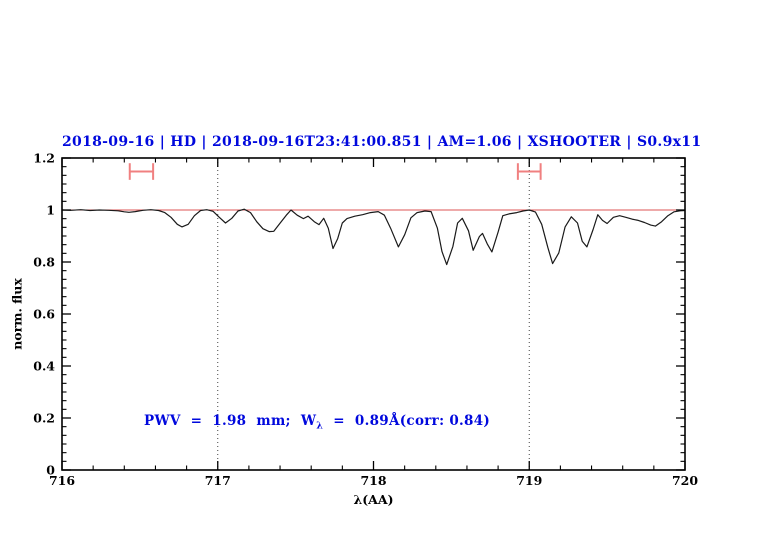 This screenshot has width=782, height=542. I want to click on y-tick-label: 1, so click(50, 210).